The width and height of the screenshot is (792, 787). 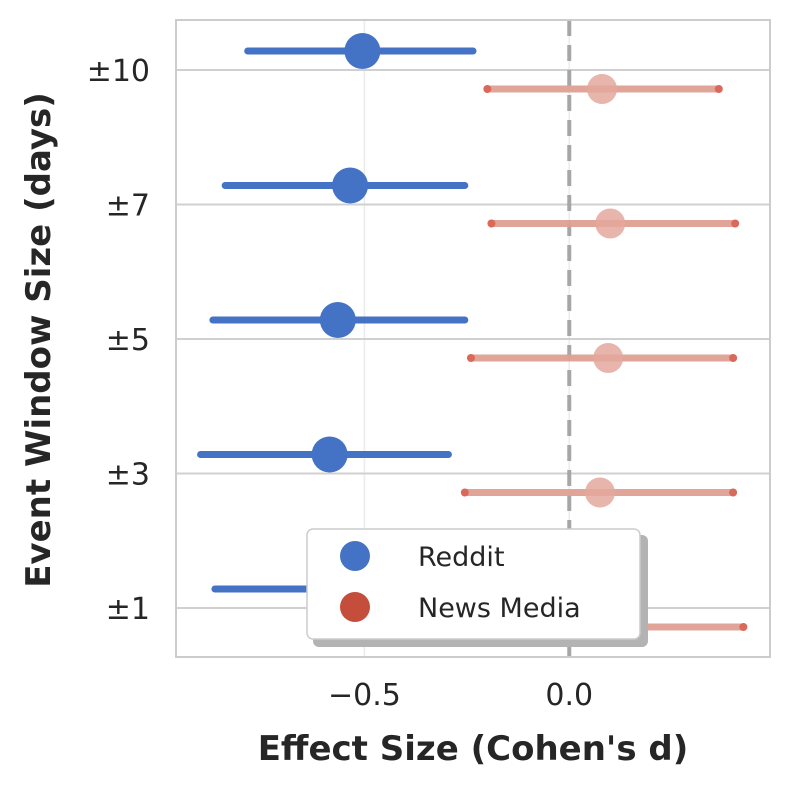 I want to click on y-axis-title: Event Window Size (days), so click(x=39, y=340).